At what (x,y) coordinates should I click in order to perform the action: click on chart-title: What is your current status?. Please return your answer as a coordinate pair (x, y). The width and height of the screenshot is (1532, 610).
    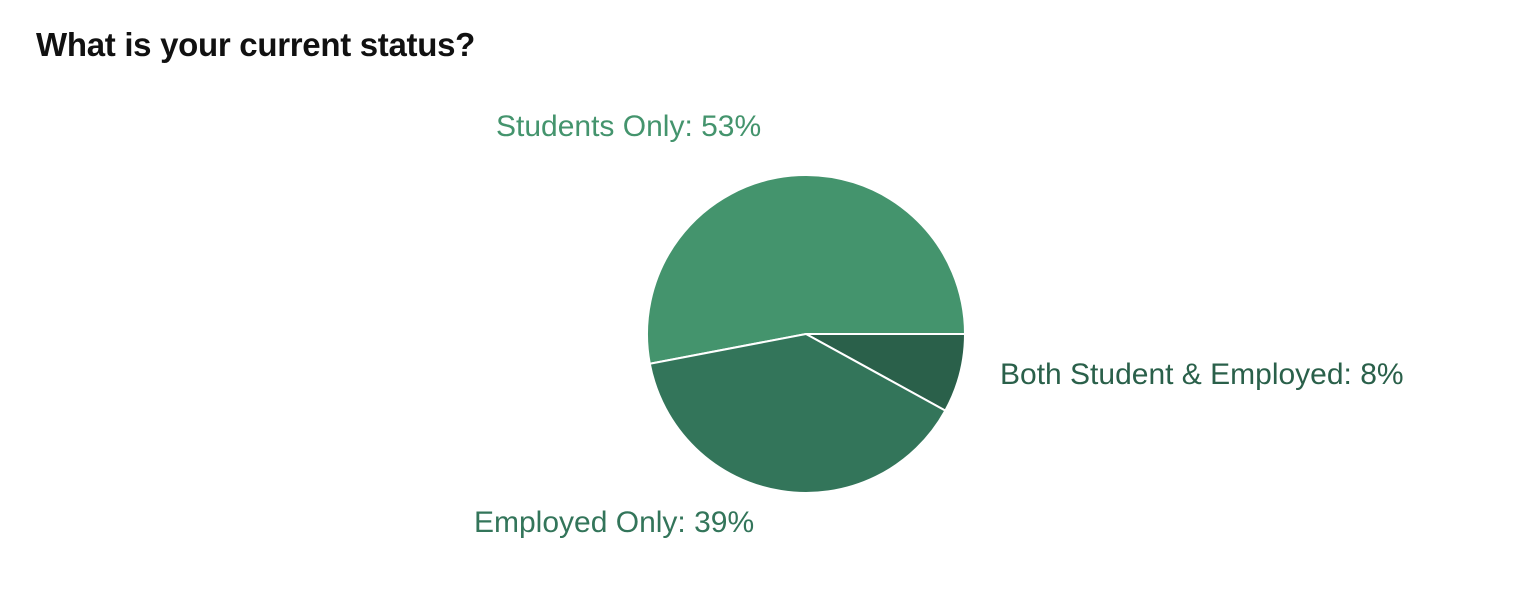
    Looking at the image, I should click on (256, 44).